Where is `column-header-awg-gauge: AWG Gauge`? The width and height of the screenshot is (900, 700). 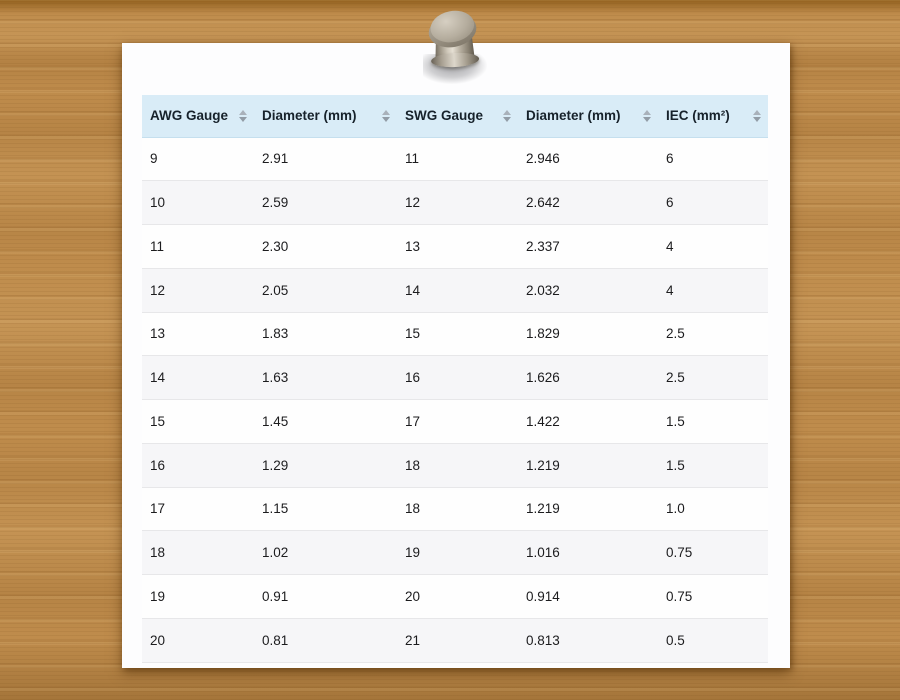
column-header-awg-gauge: AWG Gauge is located at coordinates (198, 116).